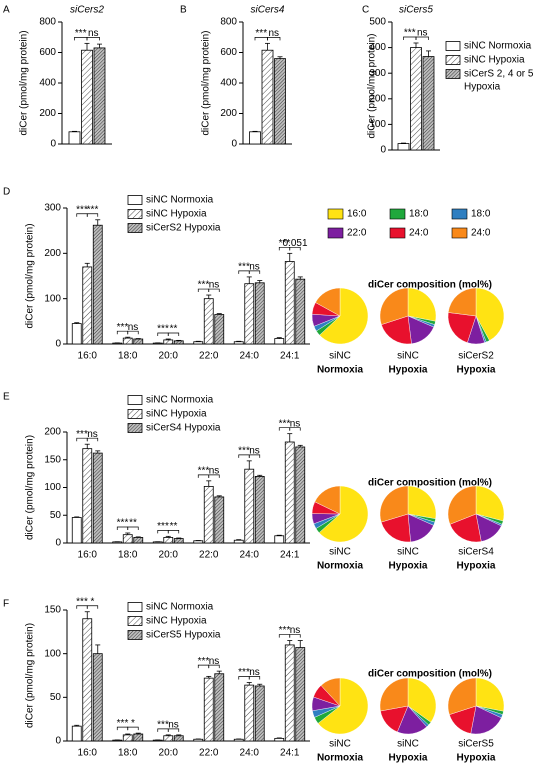 Image resolution: width=550 pixels, height=764 pixels. What do you see at coordinates (430, 285) in the screenshot?
I see `chart-title: diCer composition (mol%)` at bounding box center [430, 285].